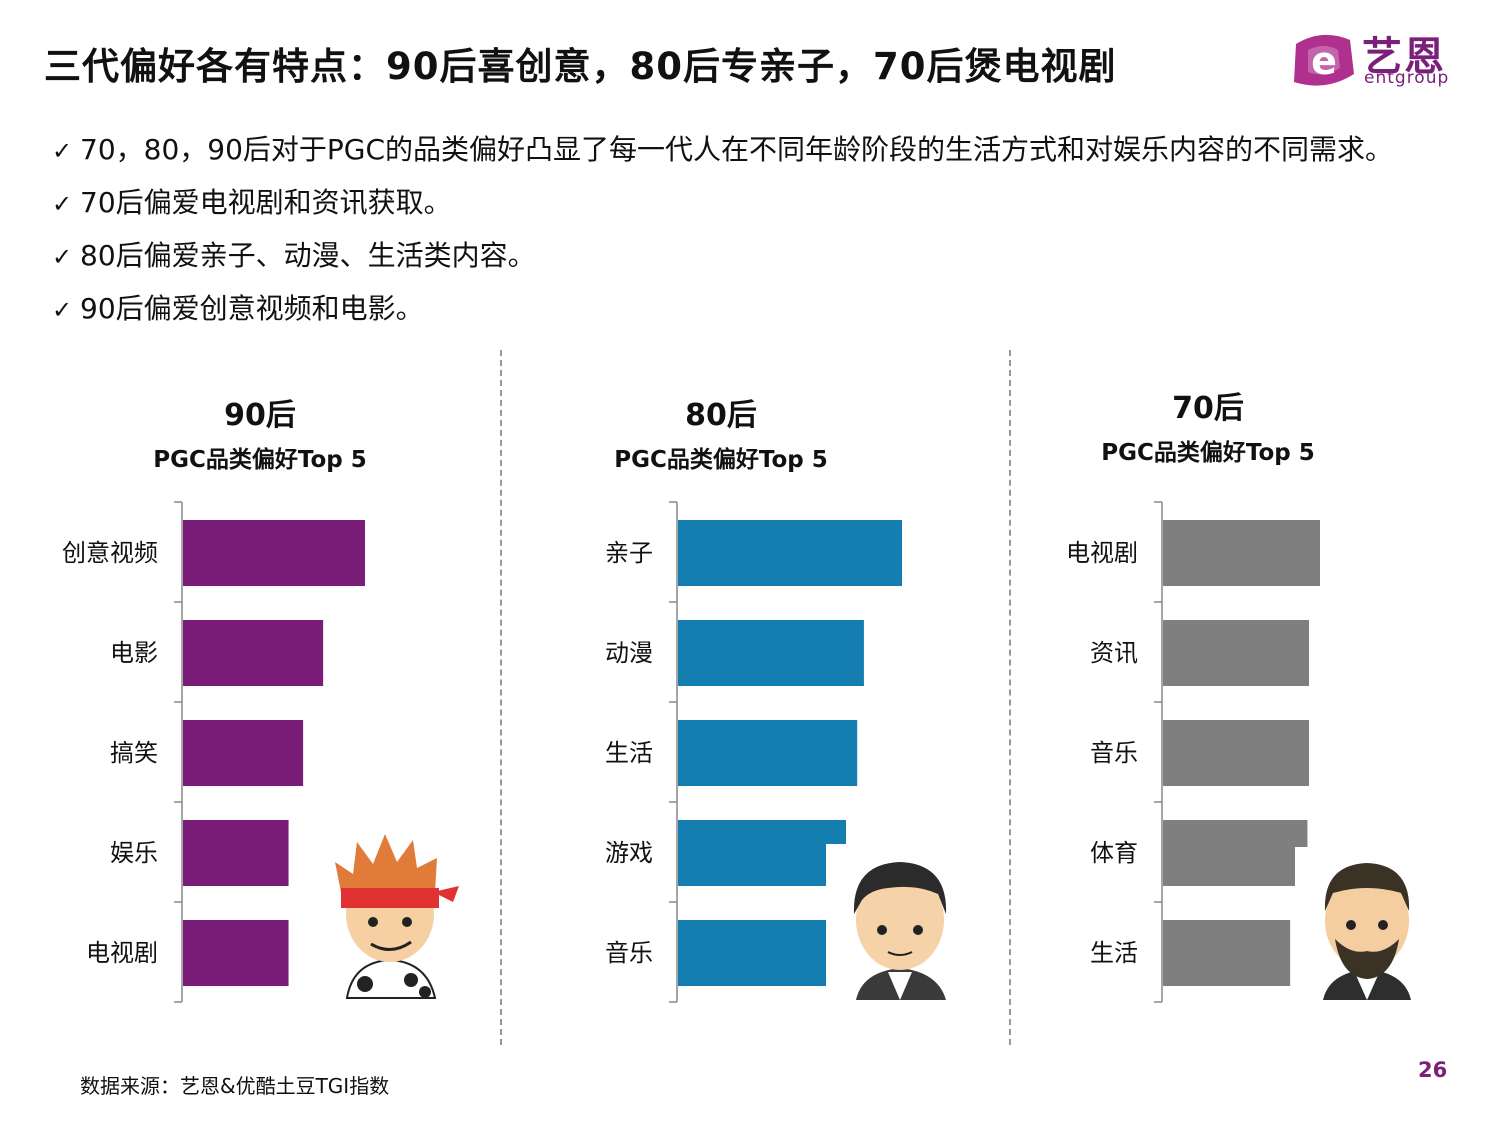 The width and height of the screenshot is (1500, 1125). What do you see at coordinates (1208, 408) in the screenshot?
I see `generation-title: 70后` at bounding box center [1208, 408].